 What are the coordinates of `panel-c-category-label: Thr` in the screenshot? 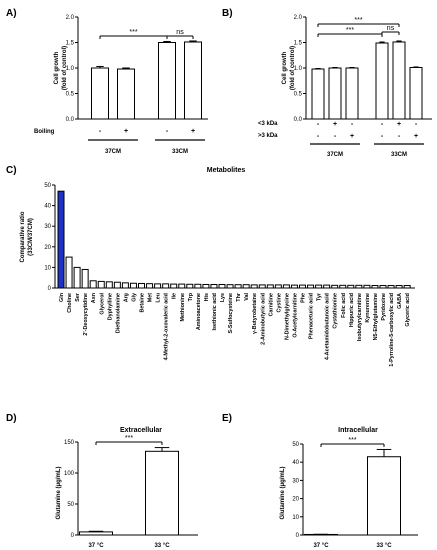 It's located at (239, 297).